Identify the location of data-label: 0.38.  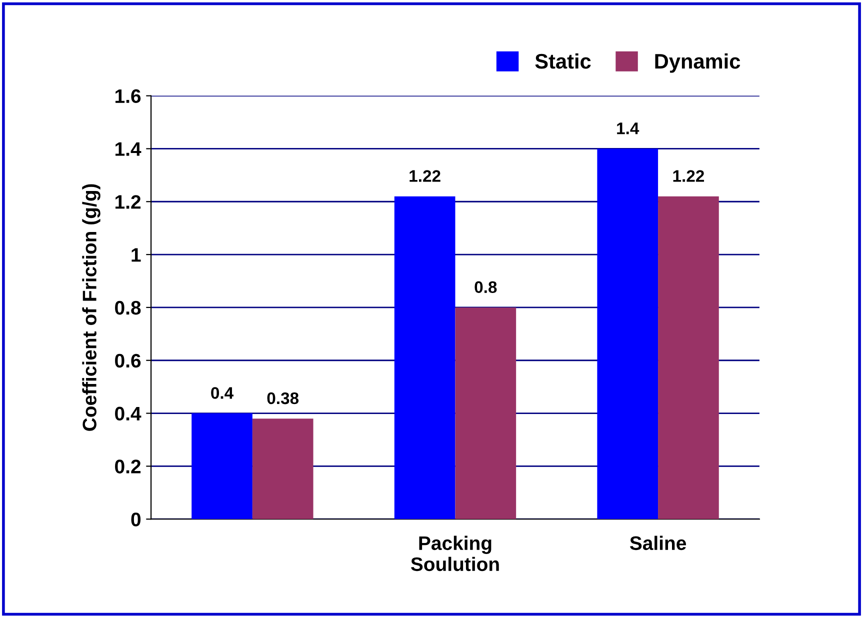
(283, 398).